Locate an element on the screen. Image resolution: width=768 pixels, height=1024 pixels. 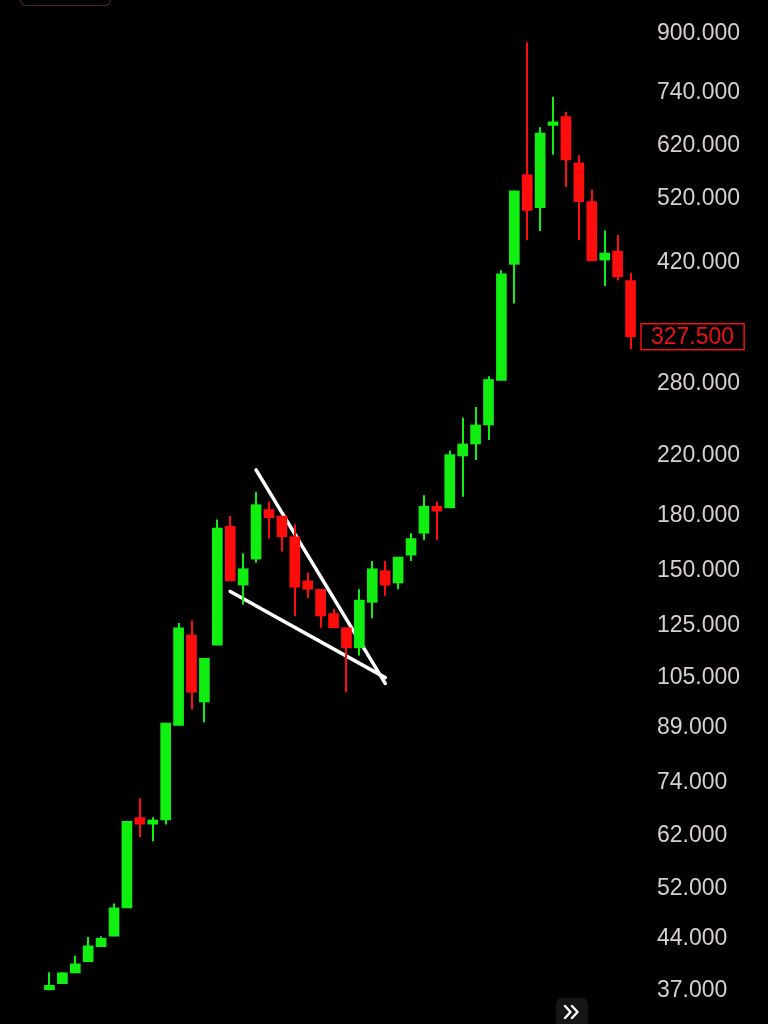
y-tick-label: 740.000 is located at coordinates (699, 90).